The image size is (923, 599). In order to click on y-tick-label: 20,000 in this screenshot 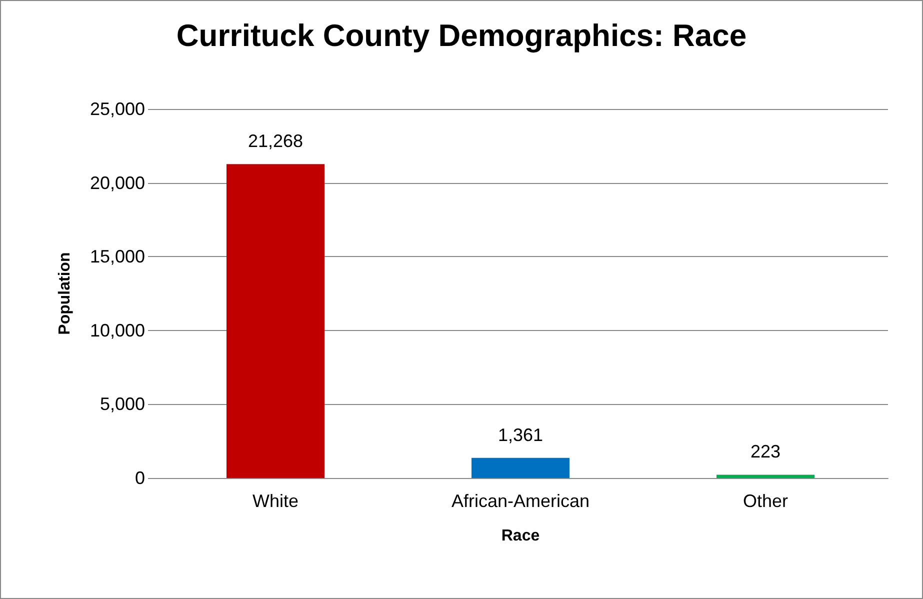, I will do `click(117, 182)`.